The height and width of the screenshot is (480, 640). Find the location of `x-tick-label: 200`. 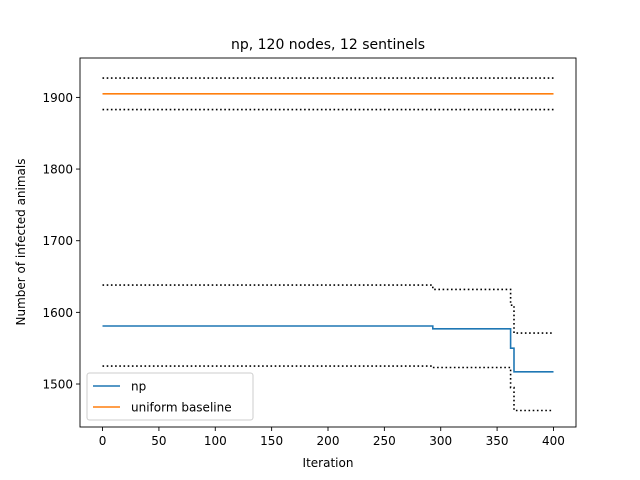

x-tick-label: 200 is located at coordinates (328, 441).